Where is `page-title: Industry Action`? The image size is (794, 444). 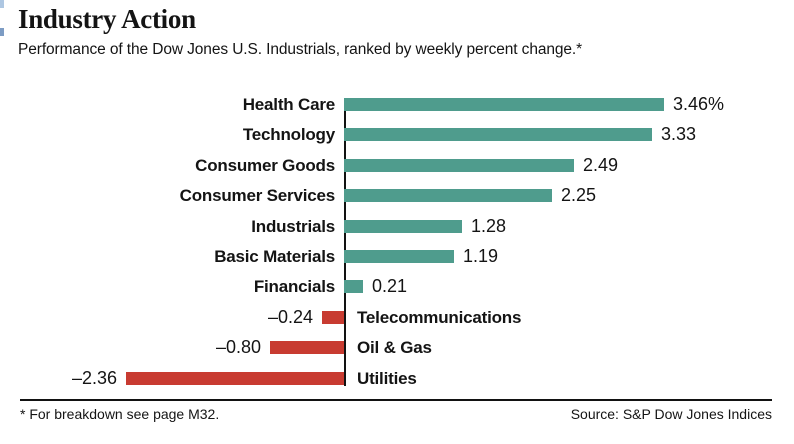
page-title: Industry Action is located at coordinates (107, 19).